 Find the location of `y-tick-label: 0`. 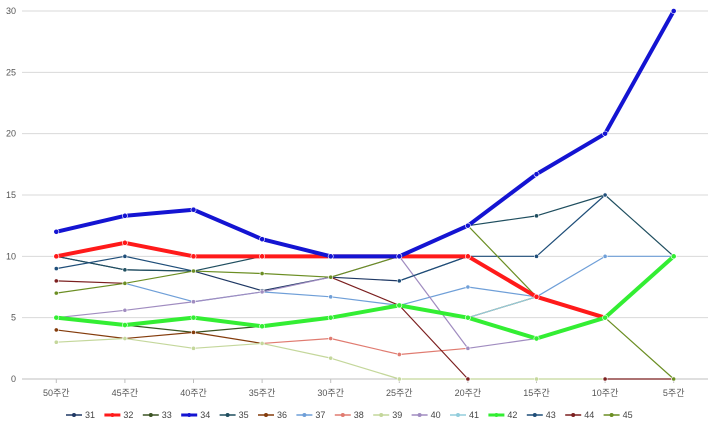

y-tick-label: 0 is located at coordinates (13, 379).